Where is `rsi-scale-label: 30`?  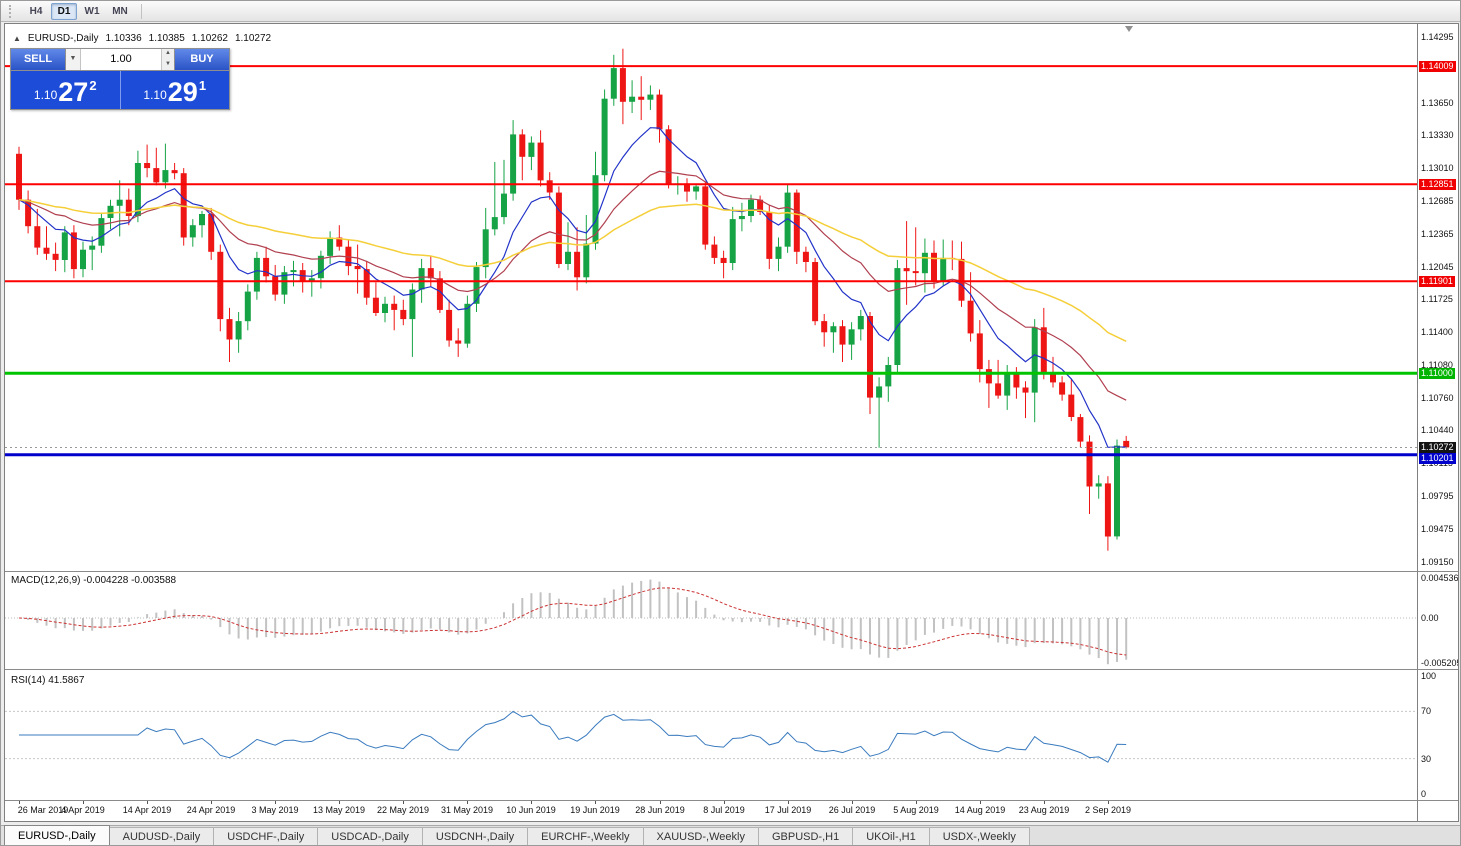
rsi-scale-label: 30 is located at coordinates (1426, 759).